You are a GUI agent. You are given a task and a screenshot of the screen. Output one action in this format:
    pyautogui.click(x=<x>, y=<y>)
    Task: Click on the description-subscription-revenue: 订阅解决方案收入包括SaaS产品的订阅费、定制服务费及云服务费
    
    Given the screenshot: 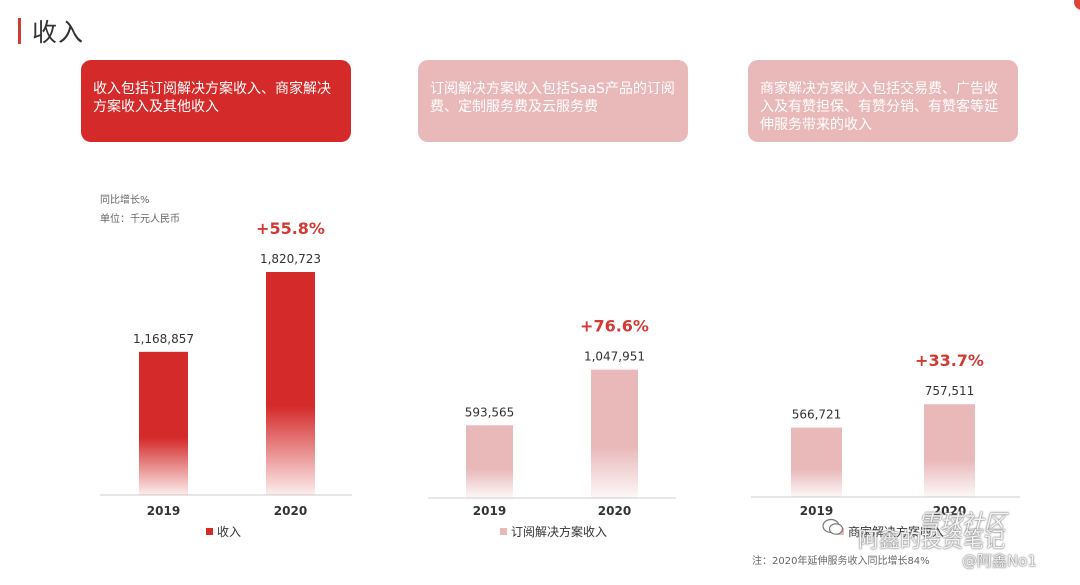 What is the action you would take?
    pyautogui.click(x=553, y=101)
    